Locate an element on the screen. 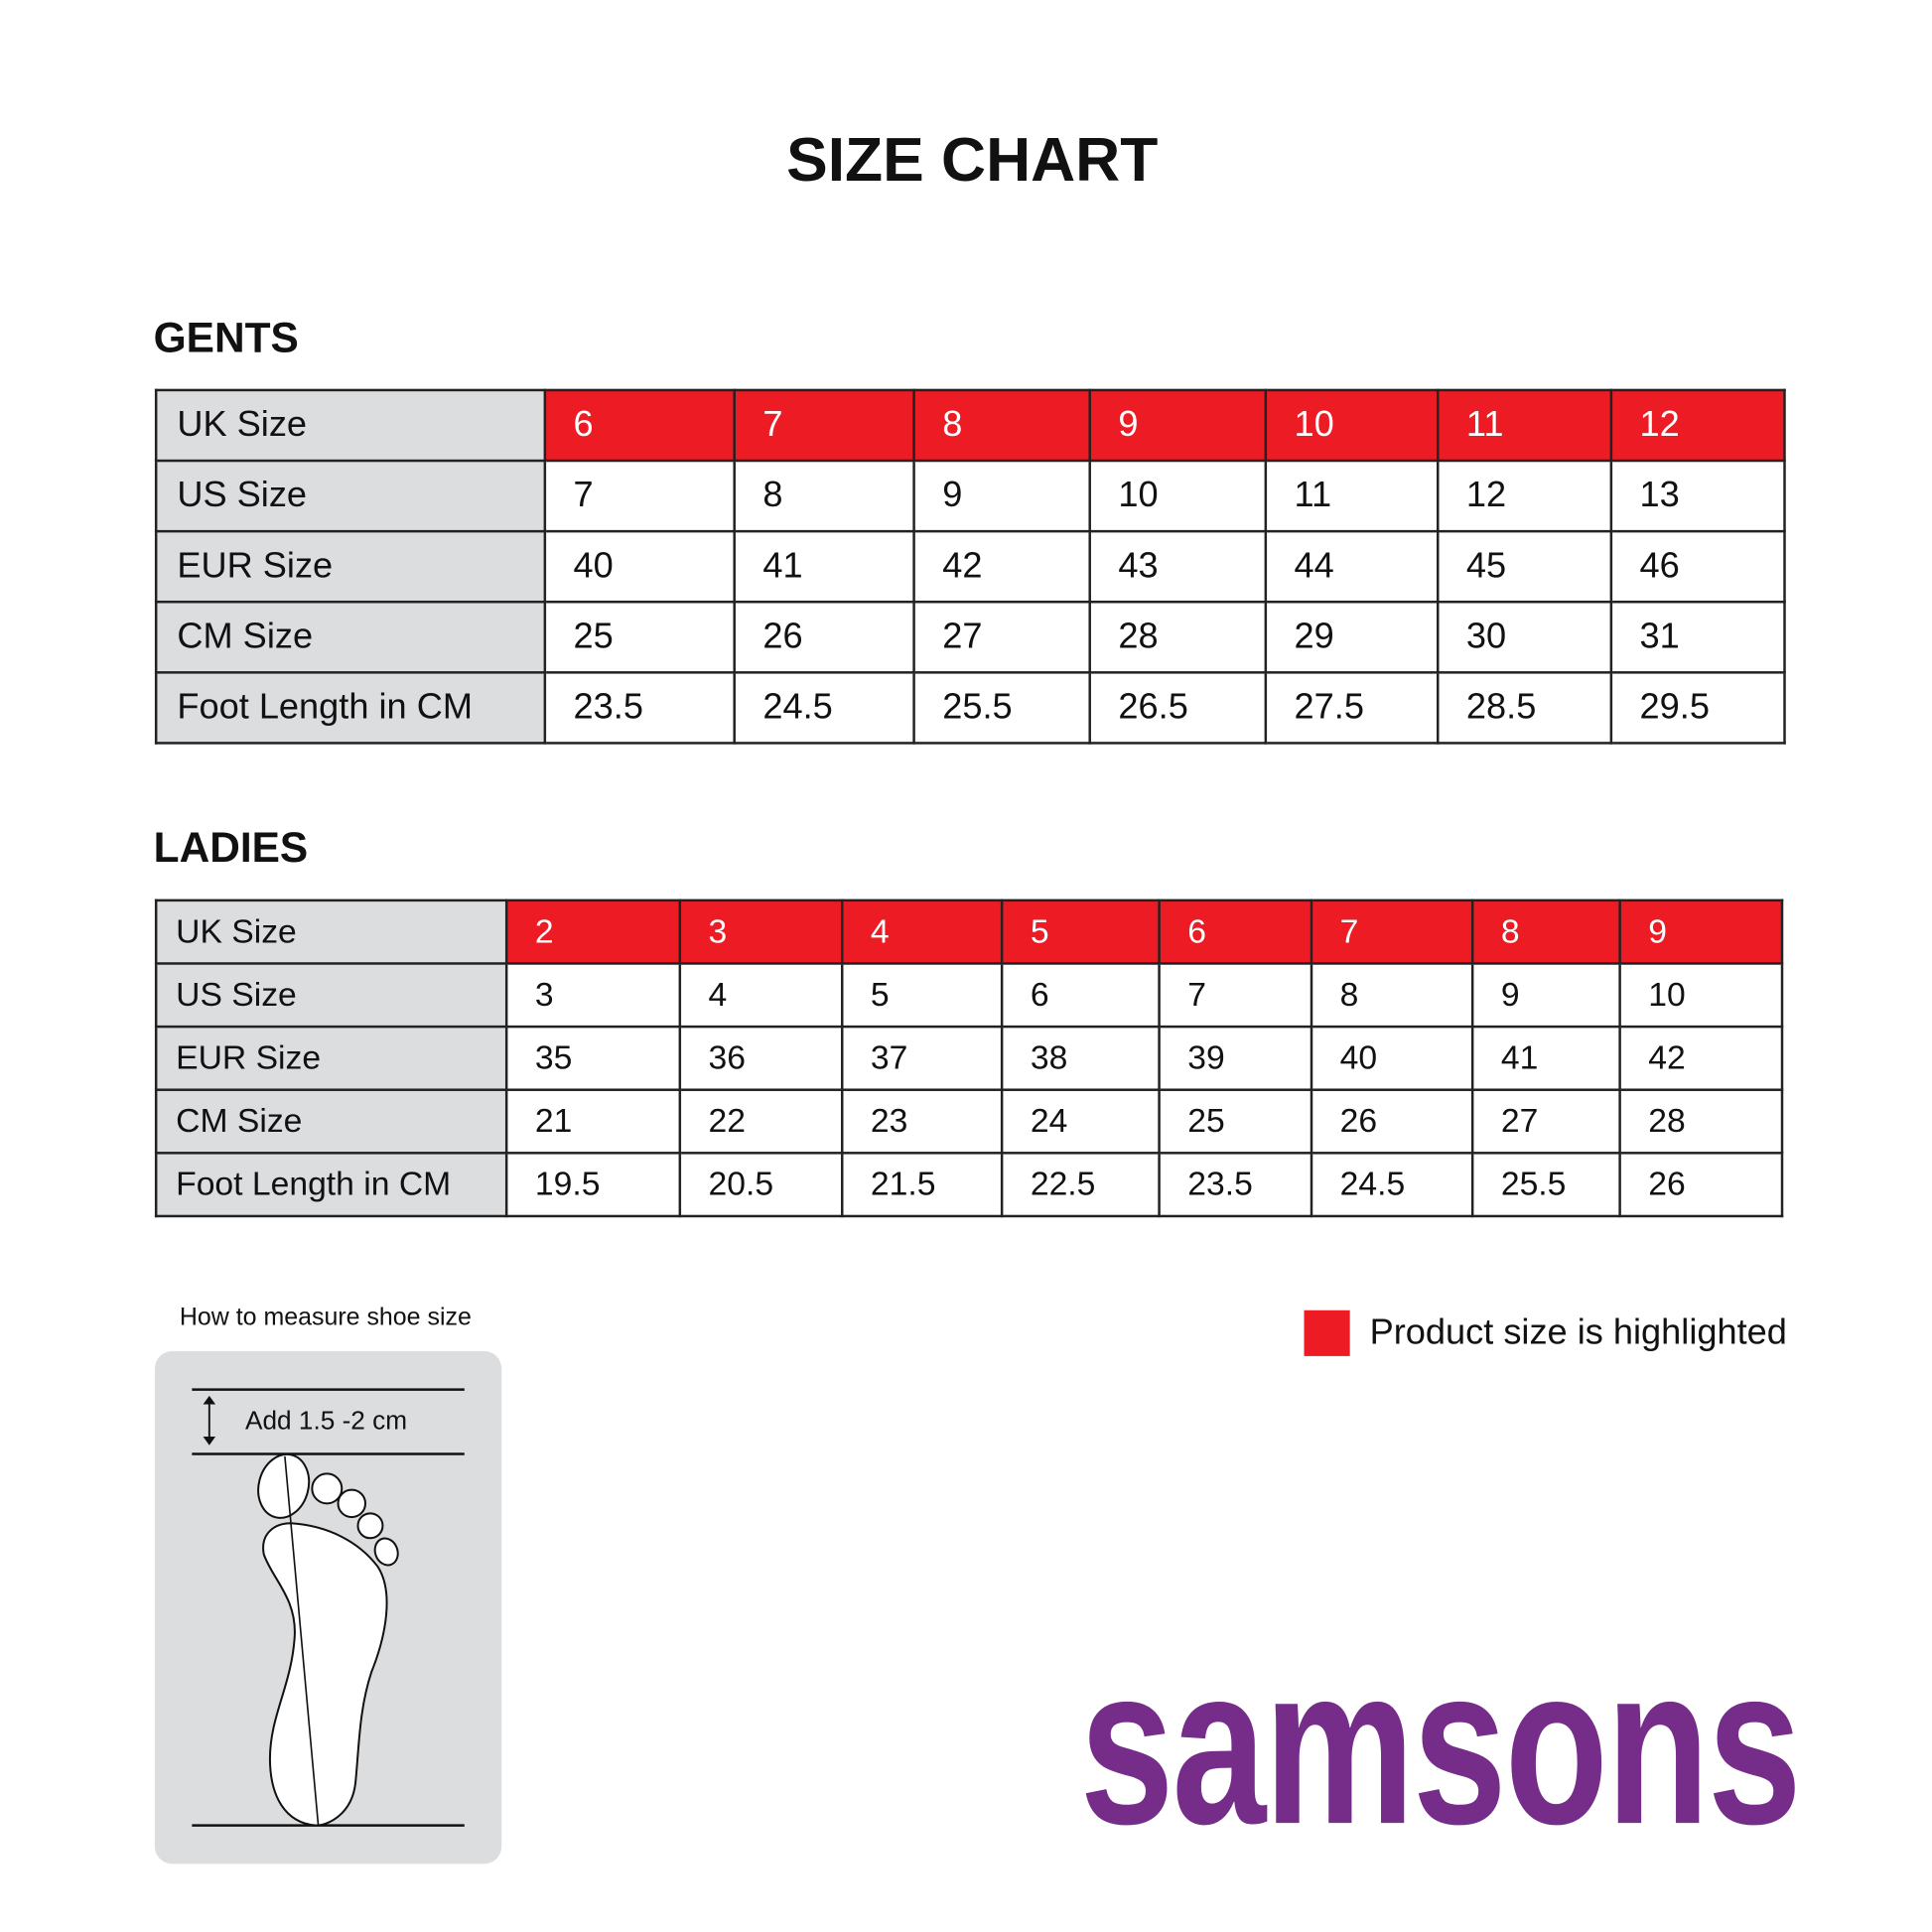  size-row: CM Size 21 22 23 24 25 26 27 28 is located at coordinates (969, 1122).